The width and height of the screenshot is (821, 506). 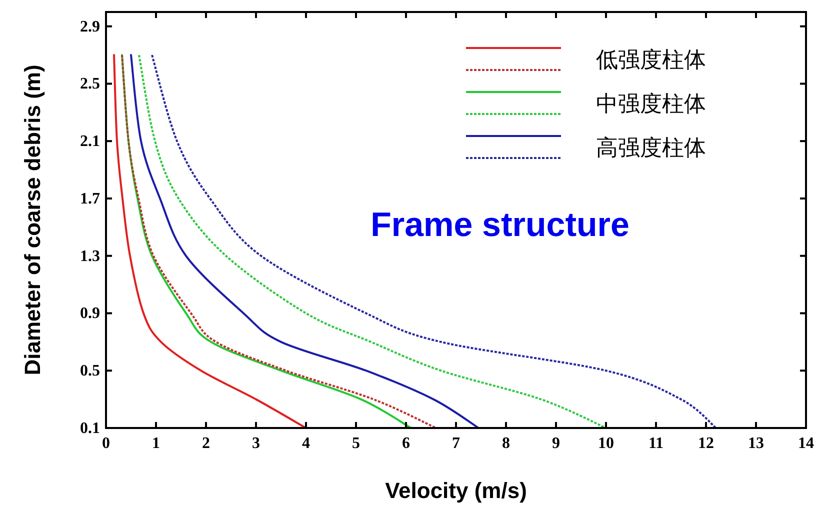 What do you see at coordinates (651, 103) in the screenshot?
I see `legend-label: 中强度柱体` at bounding box center [651, 103].